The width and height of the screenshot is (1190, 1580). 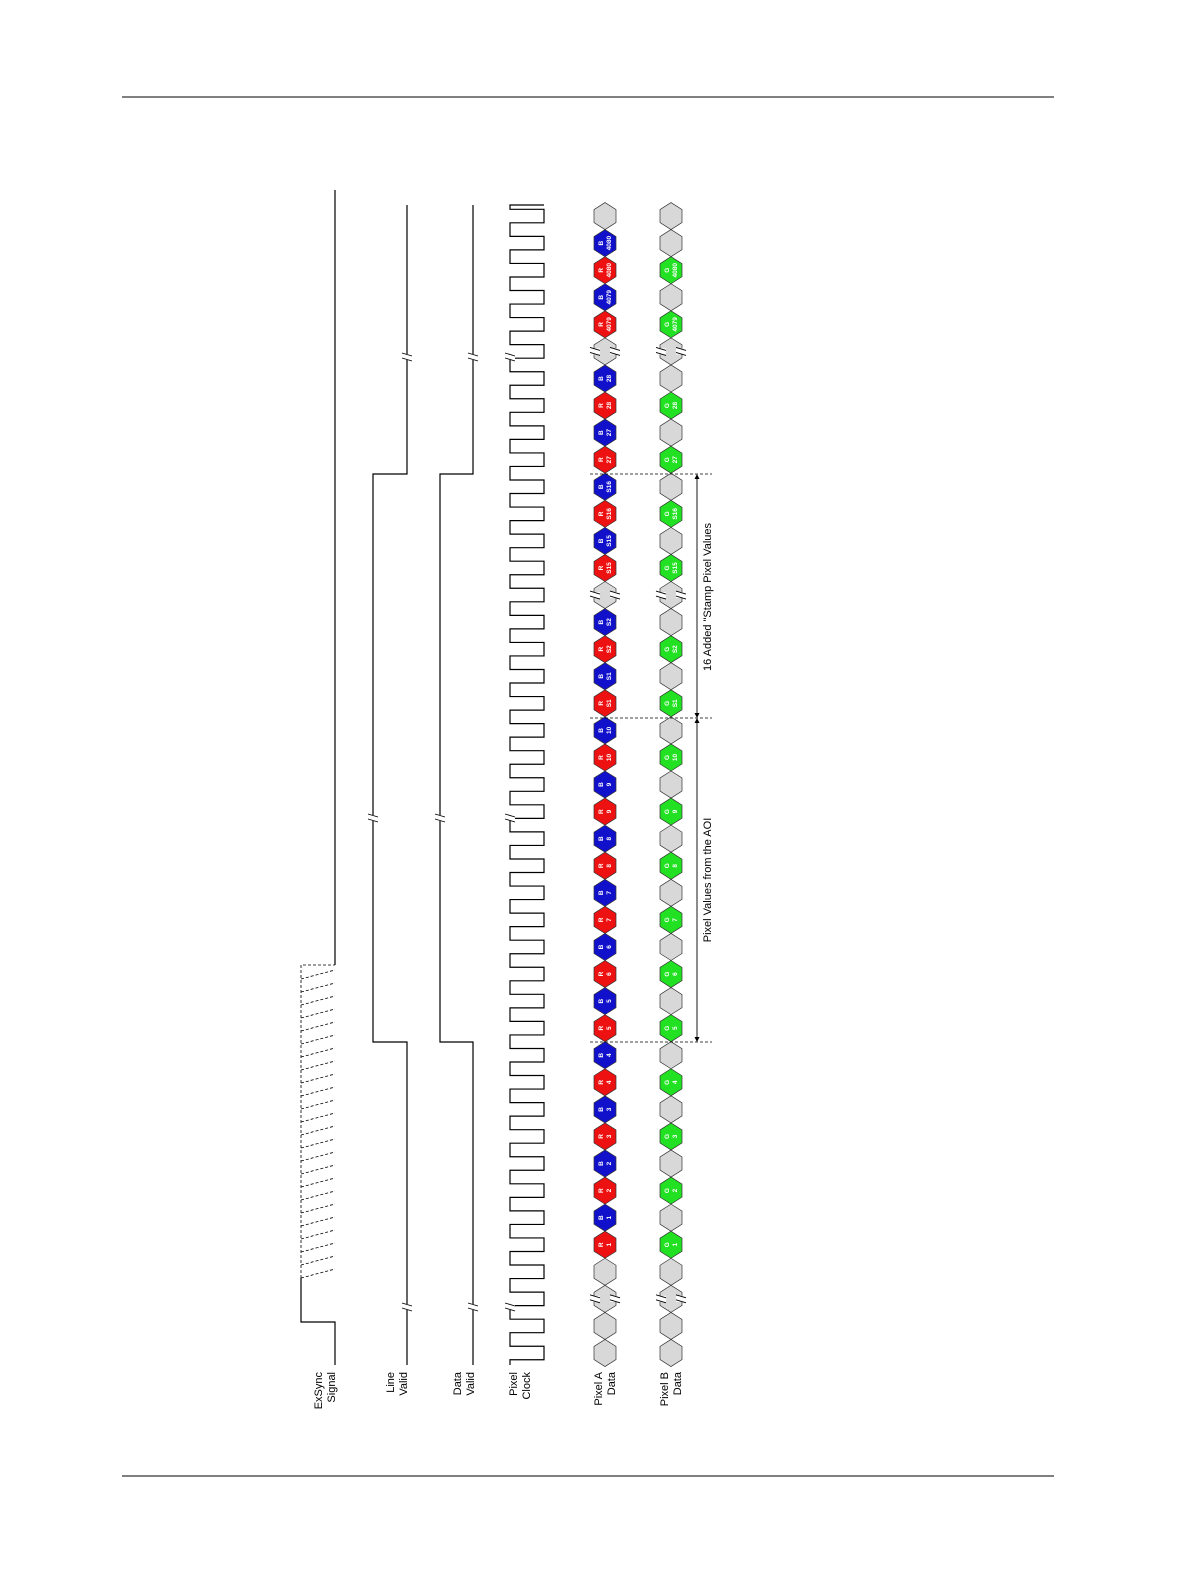 I want to click on pixel-index: S2, so click(x=609, y=622).